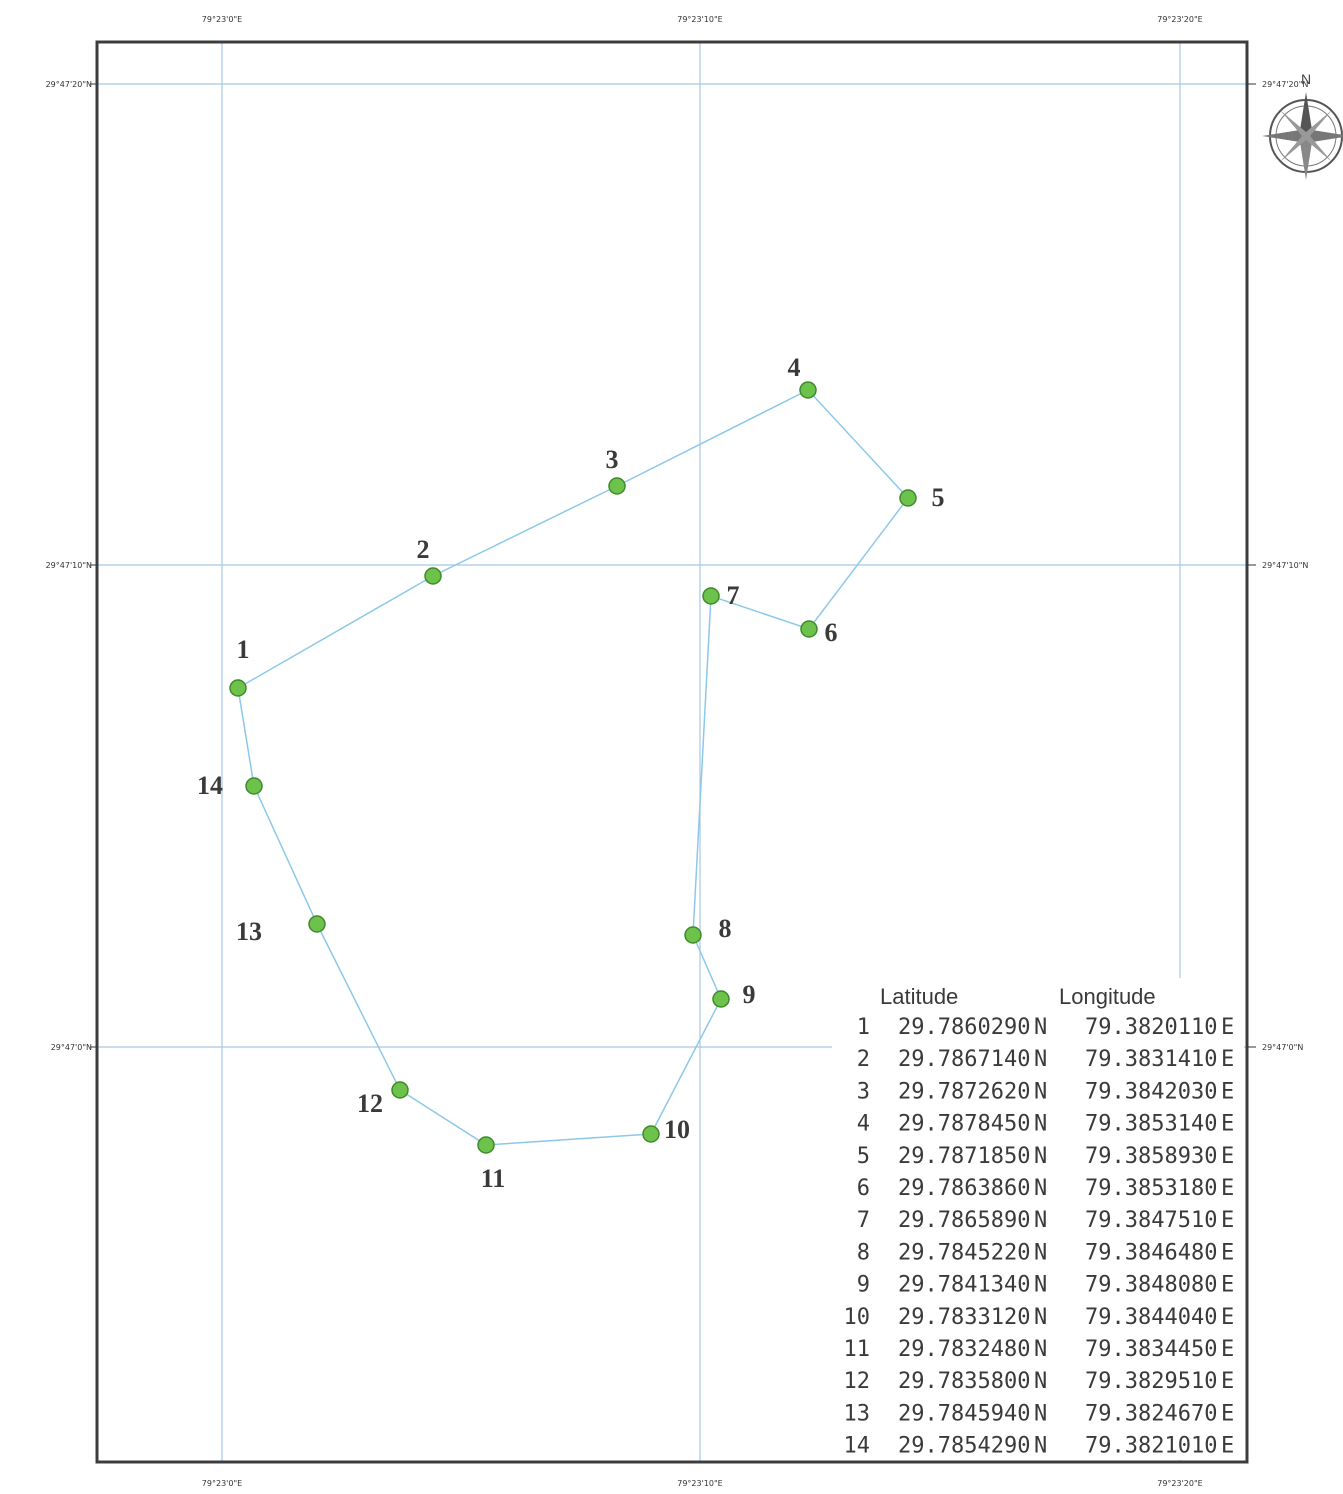 This screenshot has height=1494, width=1343. I want to click on point-label-4: 4, so click(794, 367).